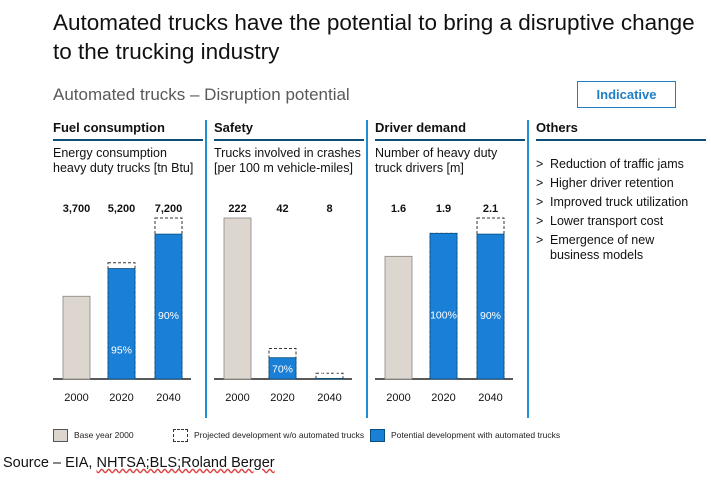  I want to click on value-label-safety: 8, so click(329, 209).